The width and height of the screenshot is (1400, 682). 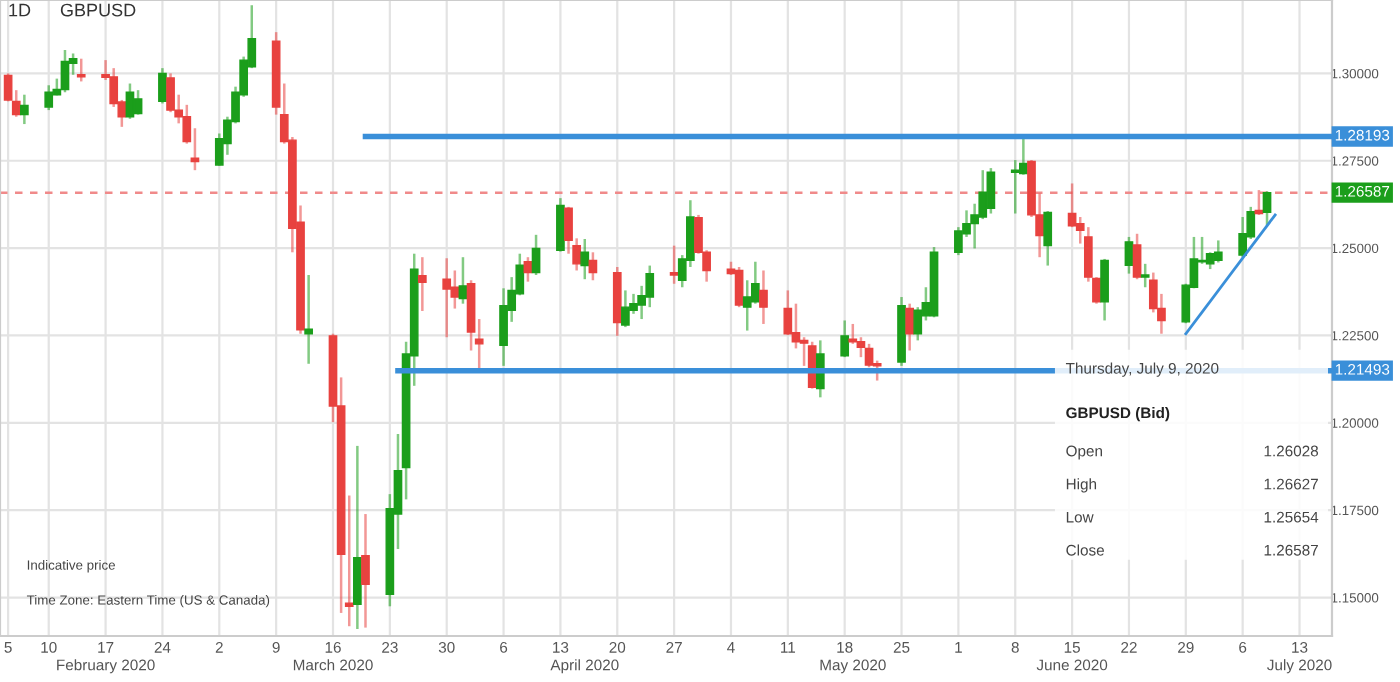 I want to click on chart-subtitle: GBPUSD, so click(x=98, y=10).